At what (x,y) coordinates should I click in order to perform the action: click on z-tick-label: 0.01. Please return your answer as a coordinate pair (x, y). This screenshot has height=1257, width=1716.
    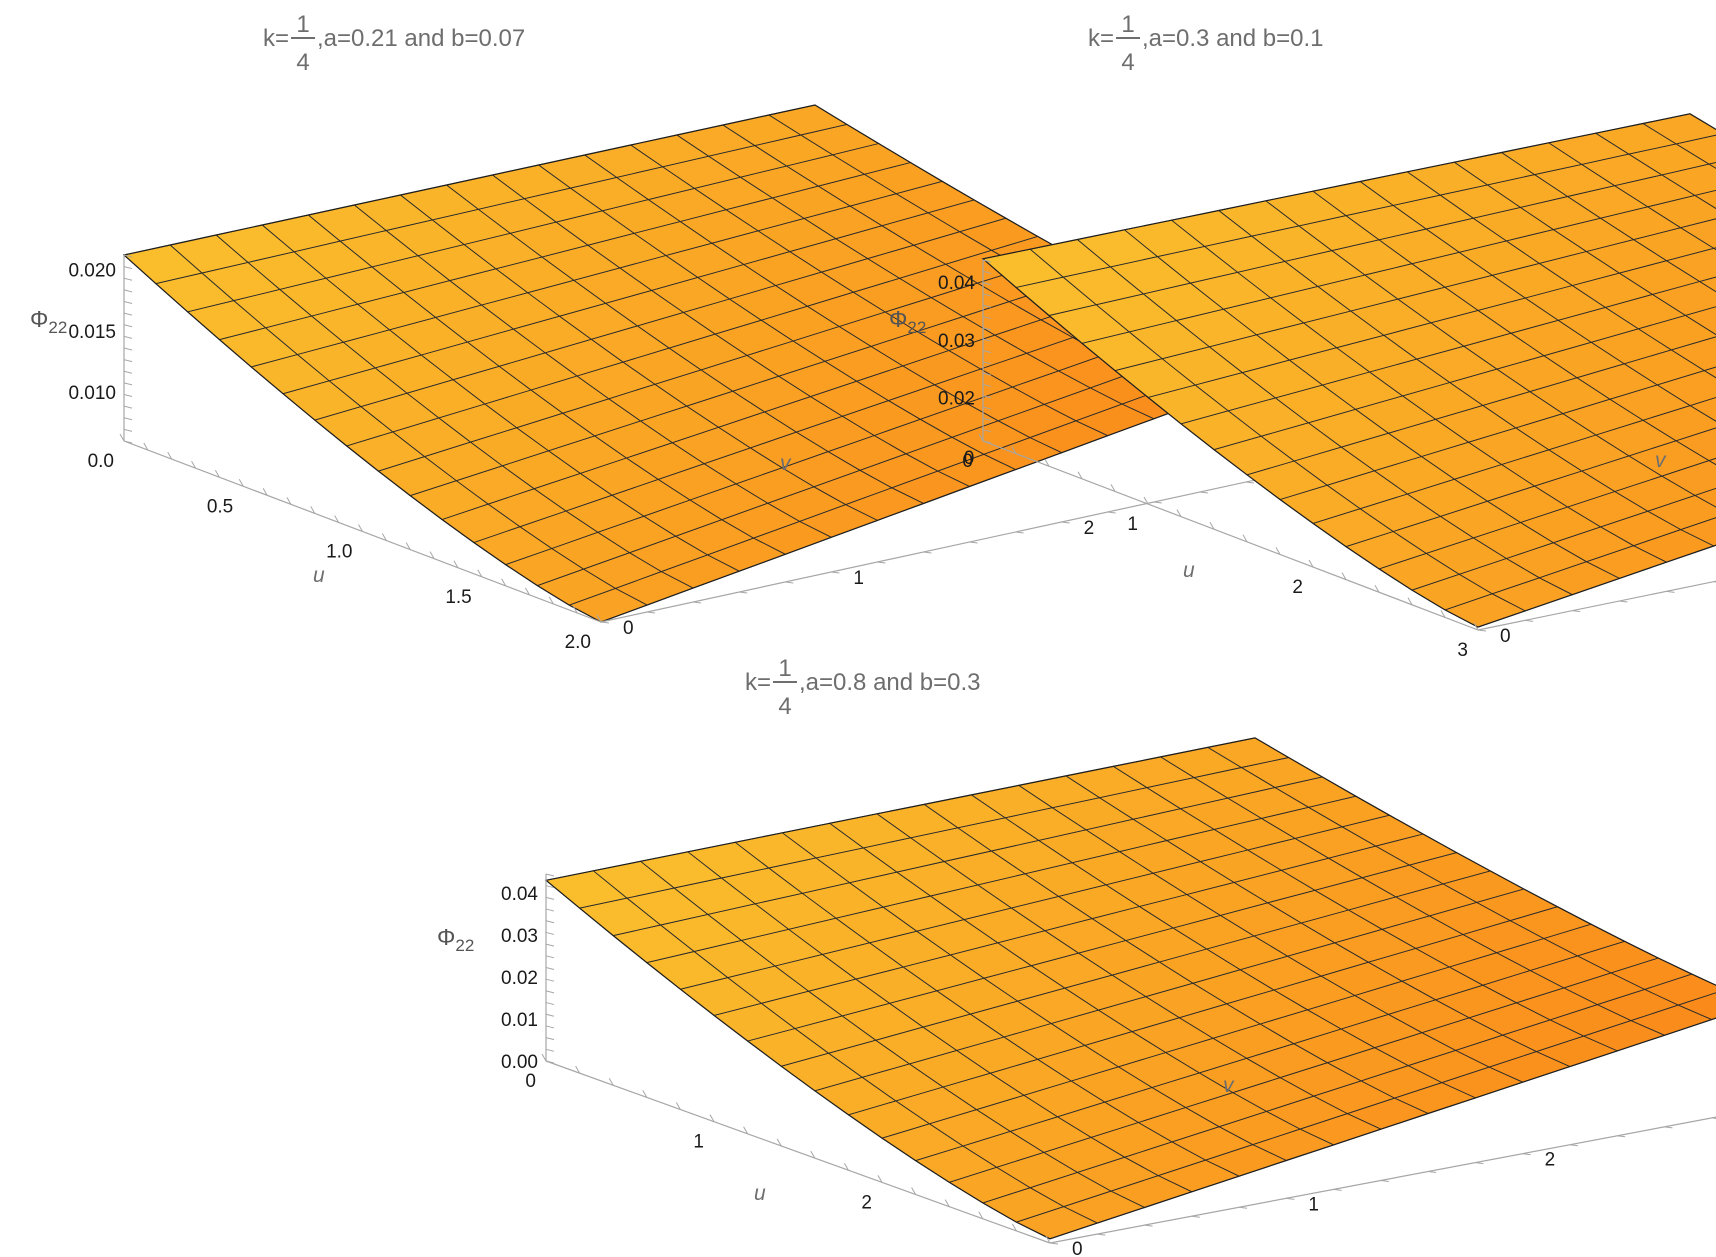
    Looking at the image, I should click on (519, 1020).